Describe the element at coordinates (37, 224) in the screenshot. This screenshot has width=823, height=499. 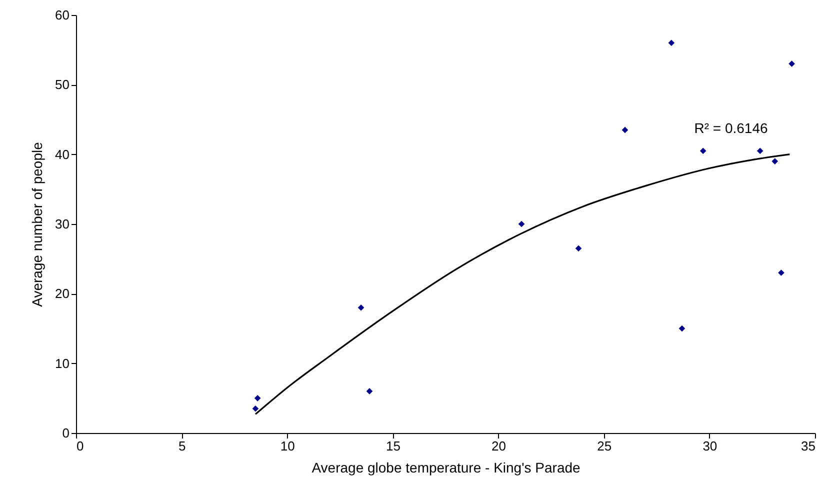
I see `y-axis-title: Average number of people` at that location.